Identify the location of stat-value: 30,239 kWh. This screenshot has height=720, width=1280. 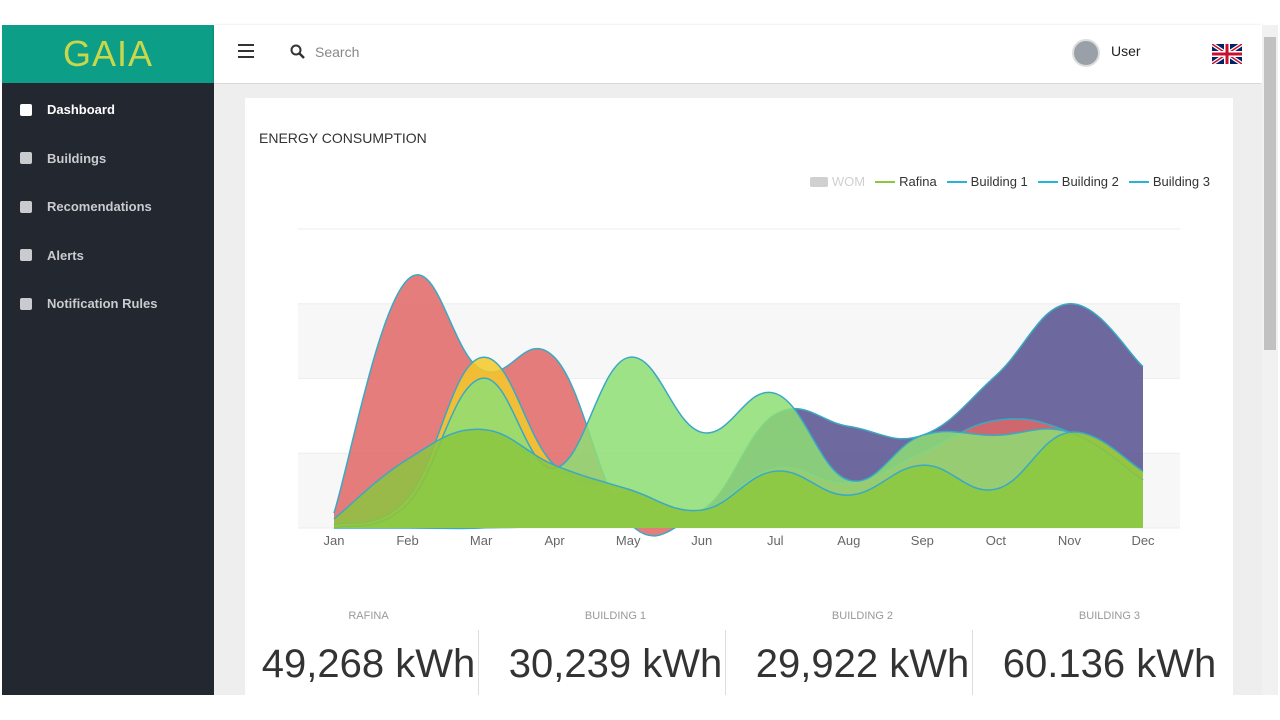
(615, 664).